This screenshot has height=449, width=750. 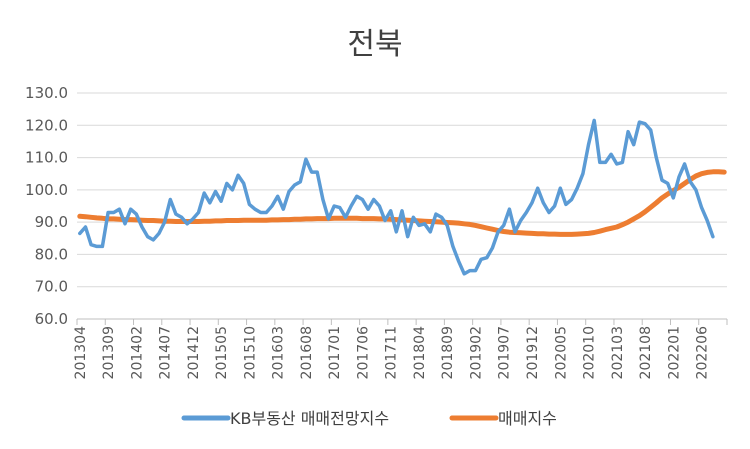 What do you see at coordinates (194, 352) in the screenshot?
I see `x-tick-label: 201412` at bounding box center [194, 352].